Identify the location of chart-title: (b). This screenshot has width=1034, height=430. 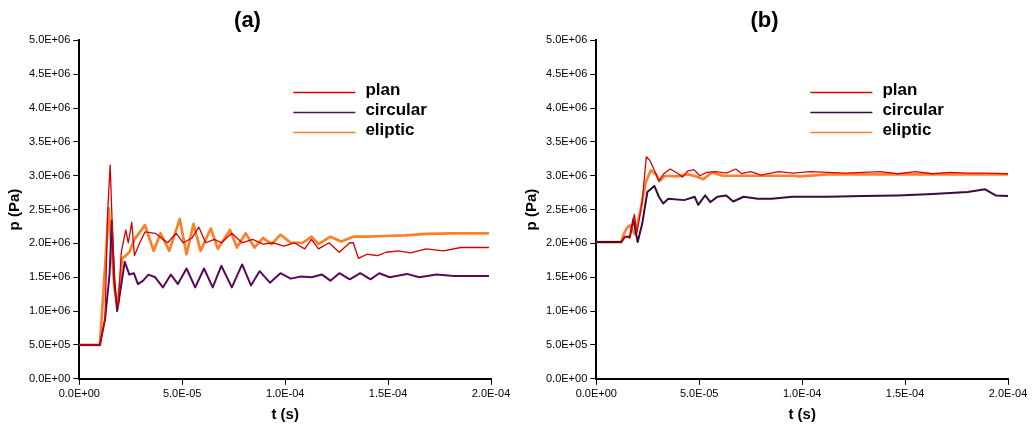
(764, 20).